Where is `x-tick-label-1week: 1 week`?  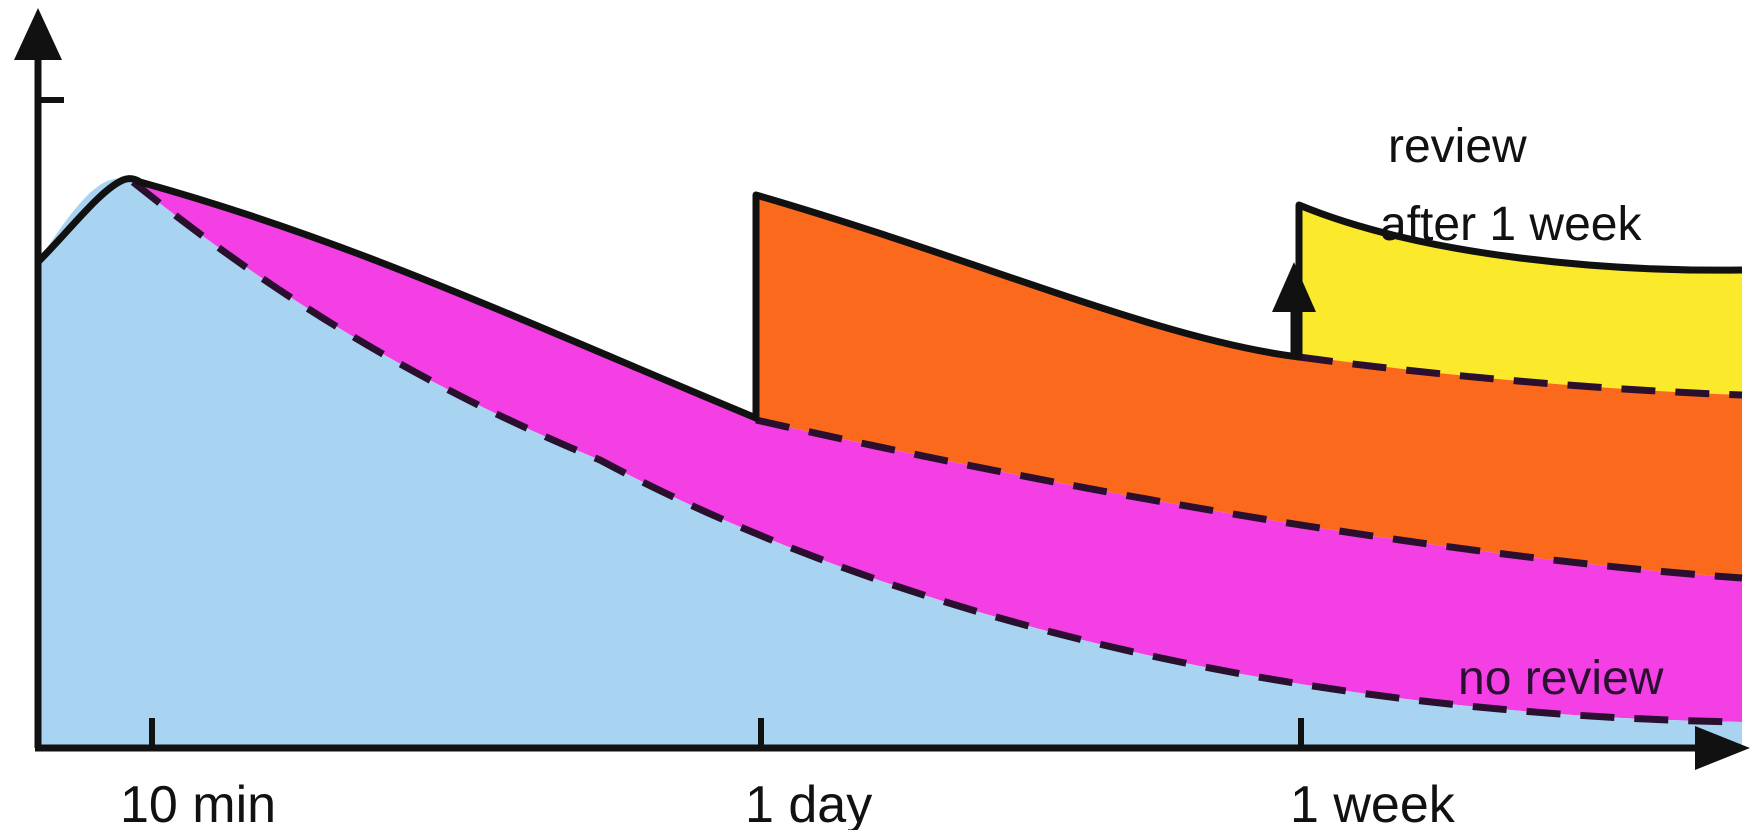 x-tick-label-1week: 1 week is located at coordinates (1373, 803).